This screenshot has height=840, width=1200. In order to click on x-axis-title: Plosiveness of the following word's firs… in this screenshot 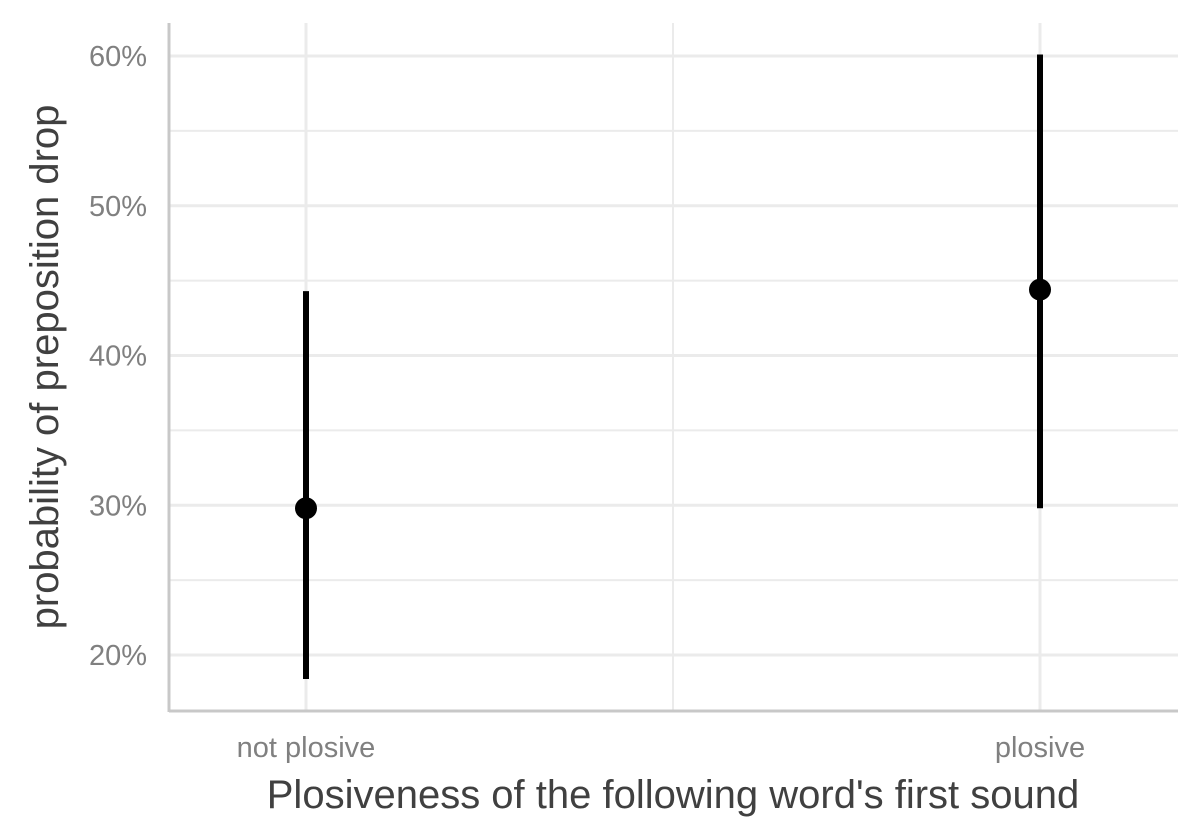, I will do `click(673, 795)`.